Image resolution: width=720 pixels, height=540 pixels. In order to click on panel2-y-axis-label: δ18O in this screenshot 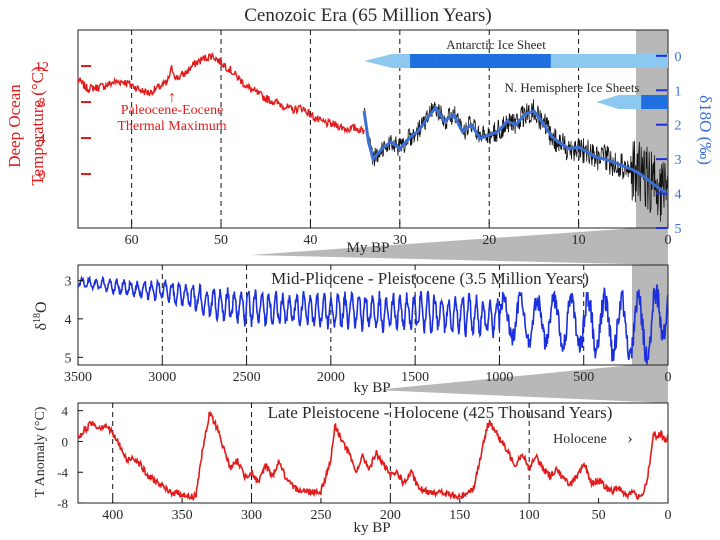, I will do `click(41, 315)`.